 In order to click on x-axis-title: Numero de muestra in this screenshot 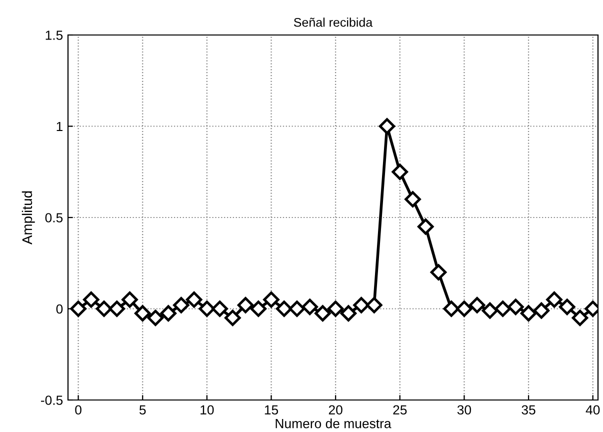, I will do `click(334, 423)`.